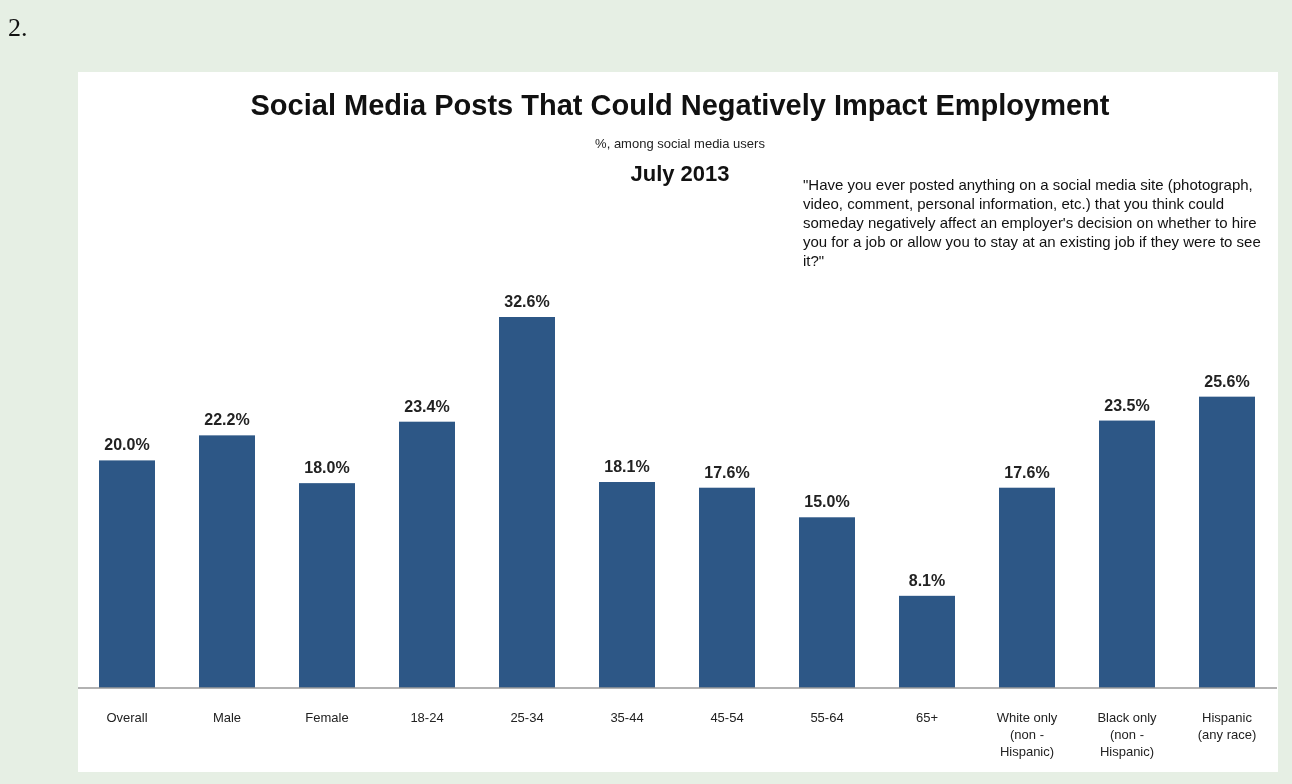  I want to click on text: "Have you ever posted anything on a social media site (photograph, video, comment, personal information, etc.) that you think could someday negatively affect an employer's decision on whether to hire you for a job or allow you to stay at an existing job if they were to see it?", so click(1032, 223).